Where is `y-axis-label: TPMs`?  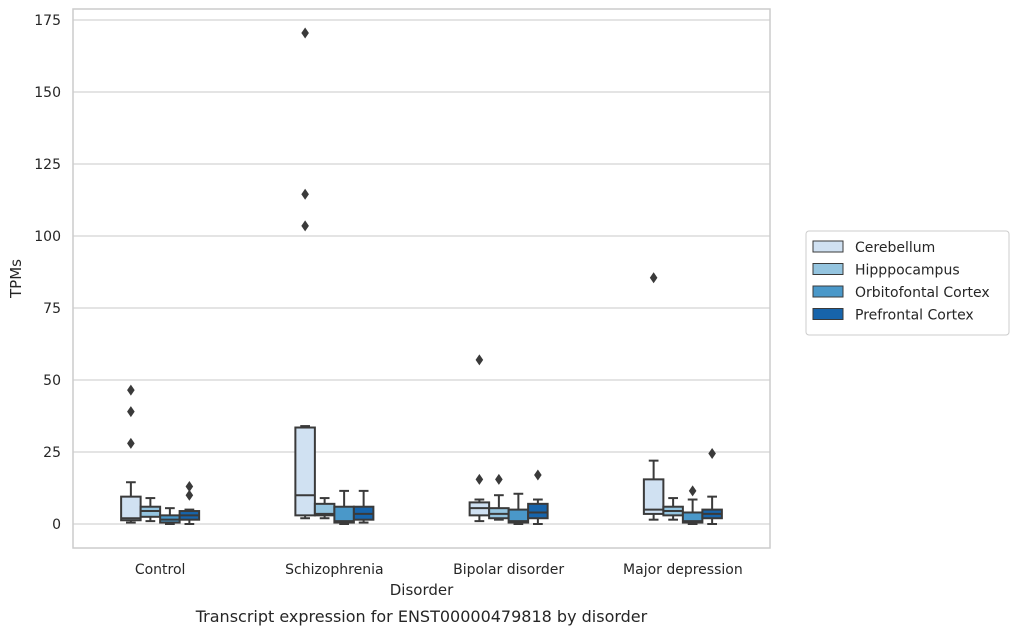 y-axis-label: TPMs is located at coordinates (16, 279).